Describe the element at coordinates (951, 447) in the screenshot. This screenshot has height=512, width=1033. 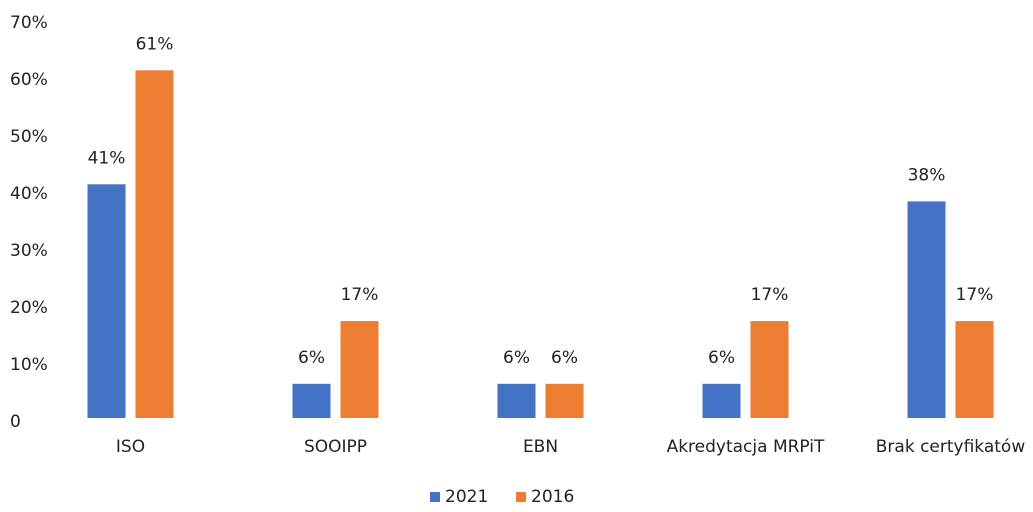
I see `x-tick-label: Brak certyfikatów` at that location.